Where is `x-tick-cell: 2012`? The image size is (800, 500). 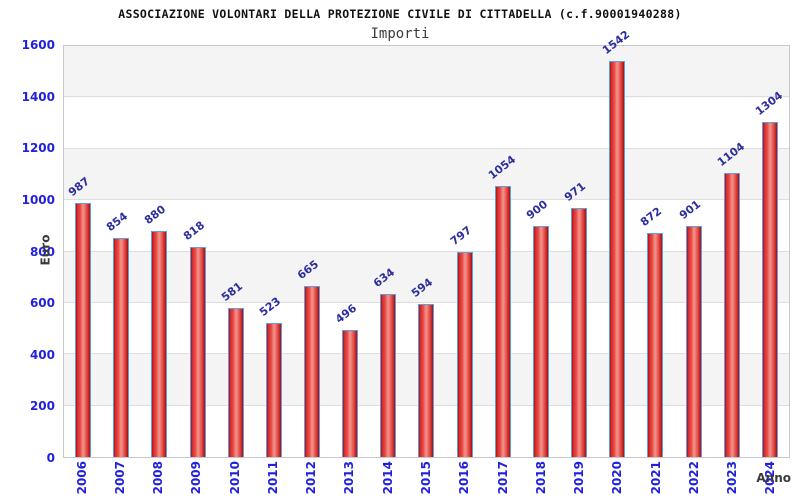
x-tick-cell: 2012 is located at coordinates (312, 480).